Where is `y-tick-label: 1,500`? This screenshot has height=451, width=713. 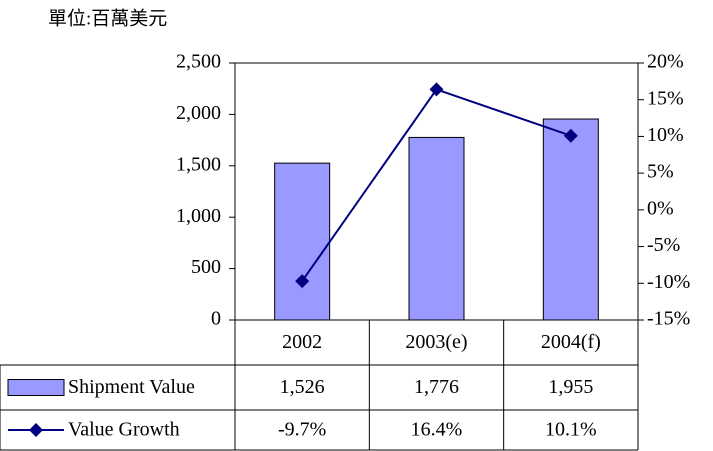 y-tick-label: 1,500 is located at coordinates (198, 164).